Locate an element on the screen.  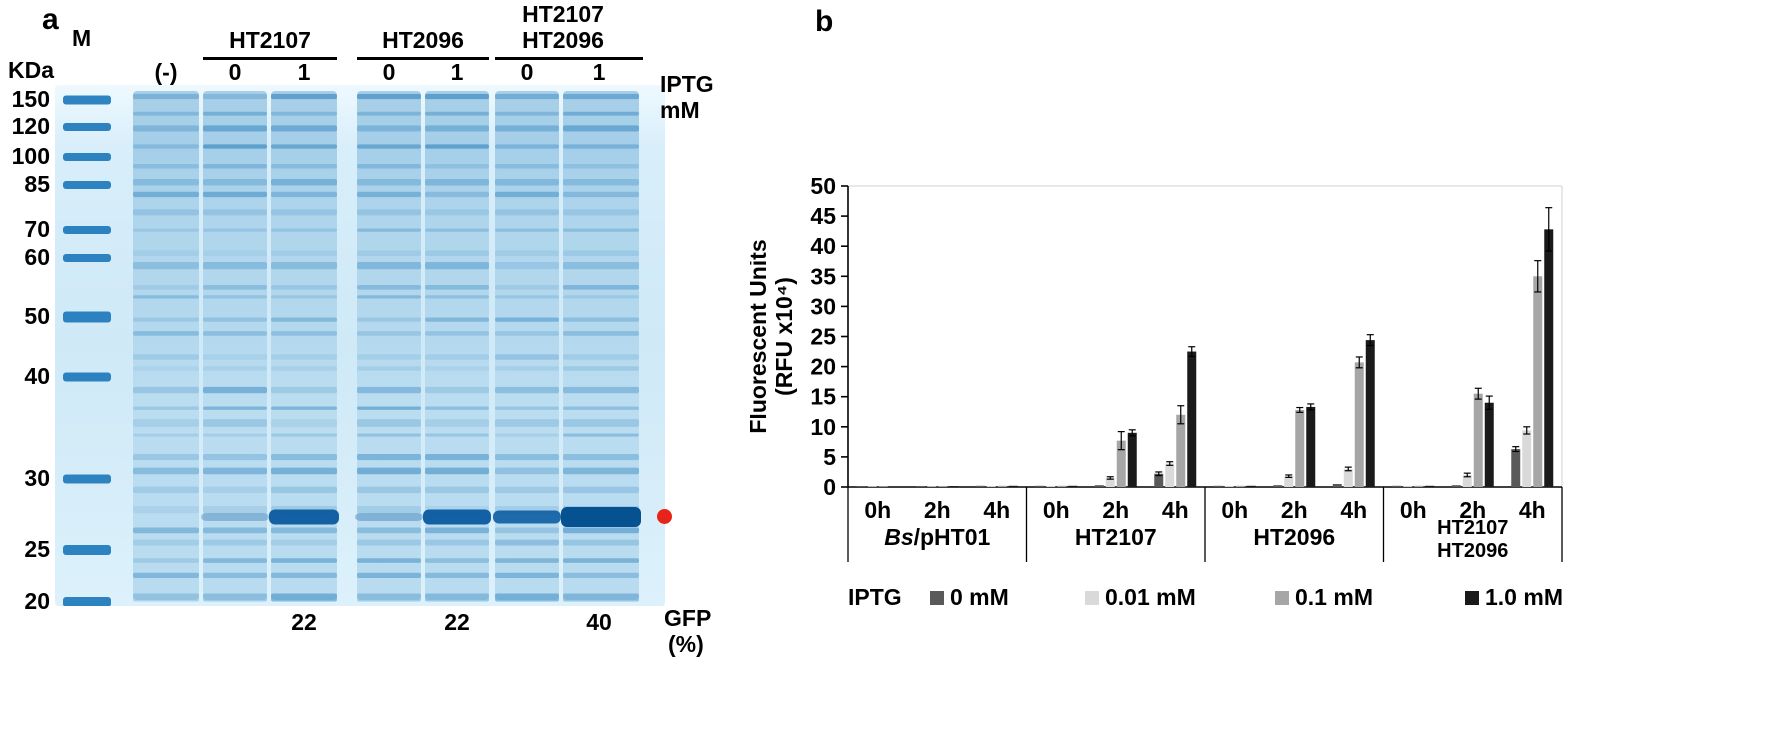
gfp-row-unit-label: (%) is located at coordinates (686, 644).